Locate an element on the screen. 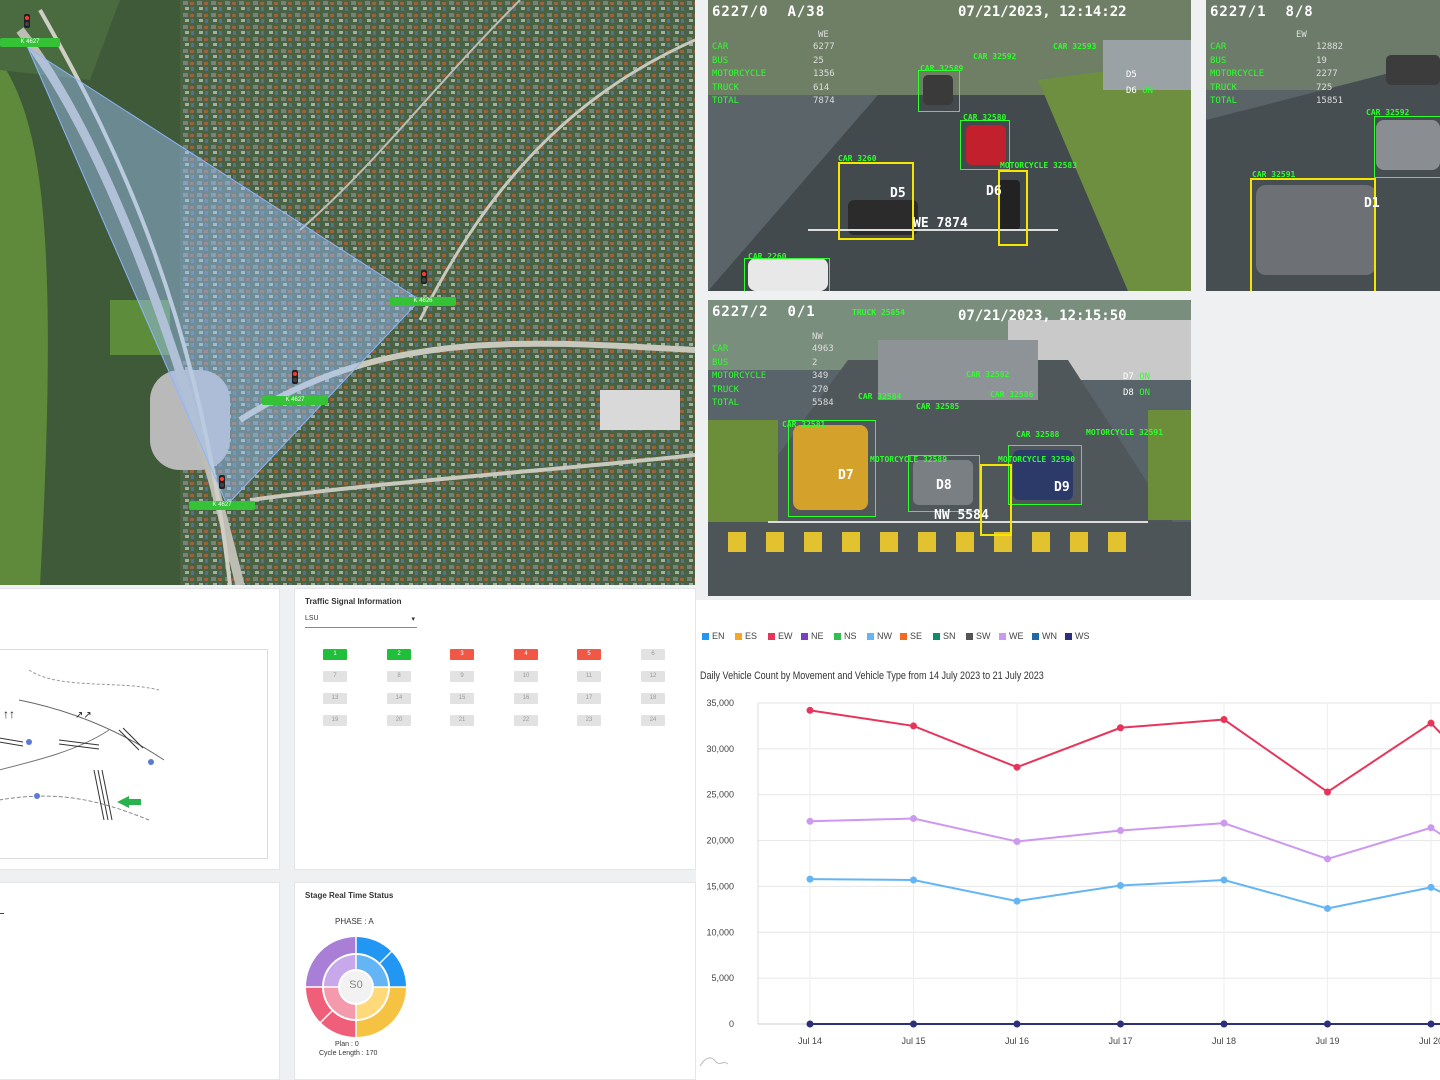 The image size is (1440, 1080). vehicle-tag: CAR 32589 is located at coordinates (942, 68).